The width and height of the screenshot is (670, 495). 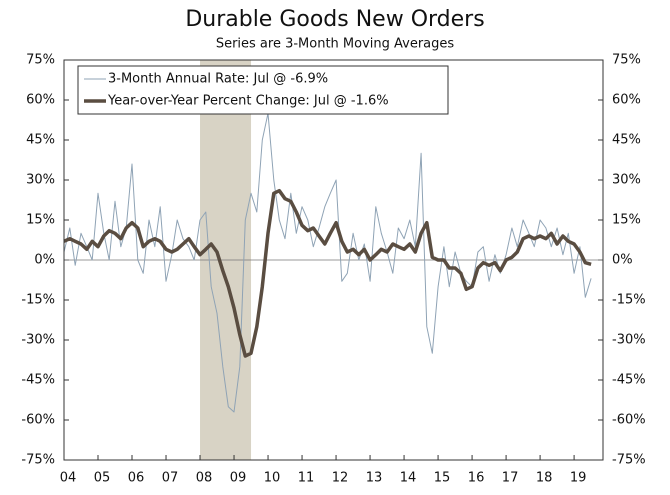 What do you see at coordinates (38, 300) in the screenshot?
I see `y-tick-label: -15%` at bounding box center [38, 300].